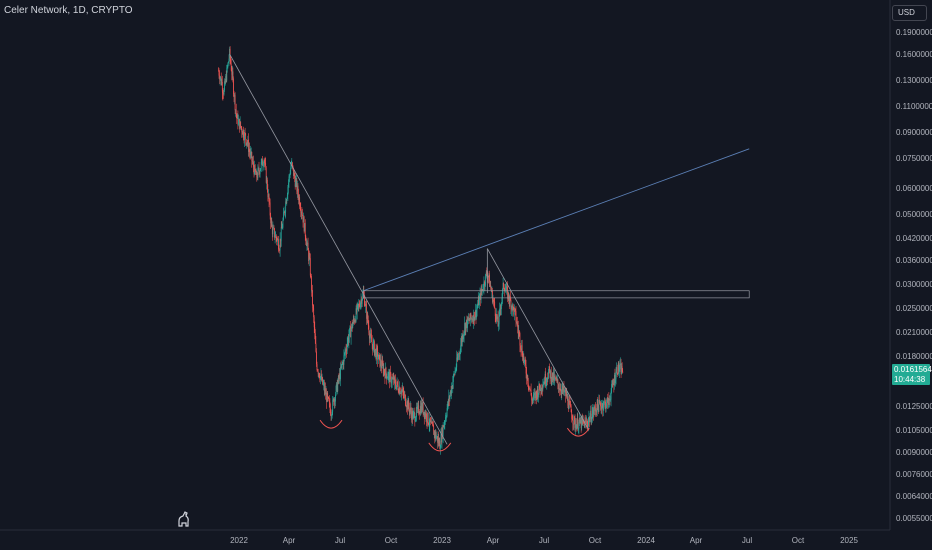  What do you see at coordinates (556, 294) in the screenshot?
I see `range-rectangle` at bounding box center [556, 294].